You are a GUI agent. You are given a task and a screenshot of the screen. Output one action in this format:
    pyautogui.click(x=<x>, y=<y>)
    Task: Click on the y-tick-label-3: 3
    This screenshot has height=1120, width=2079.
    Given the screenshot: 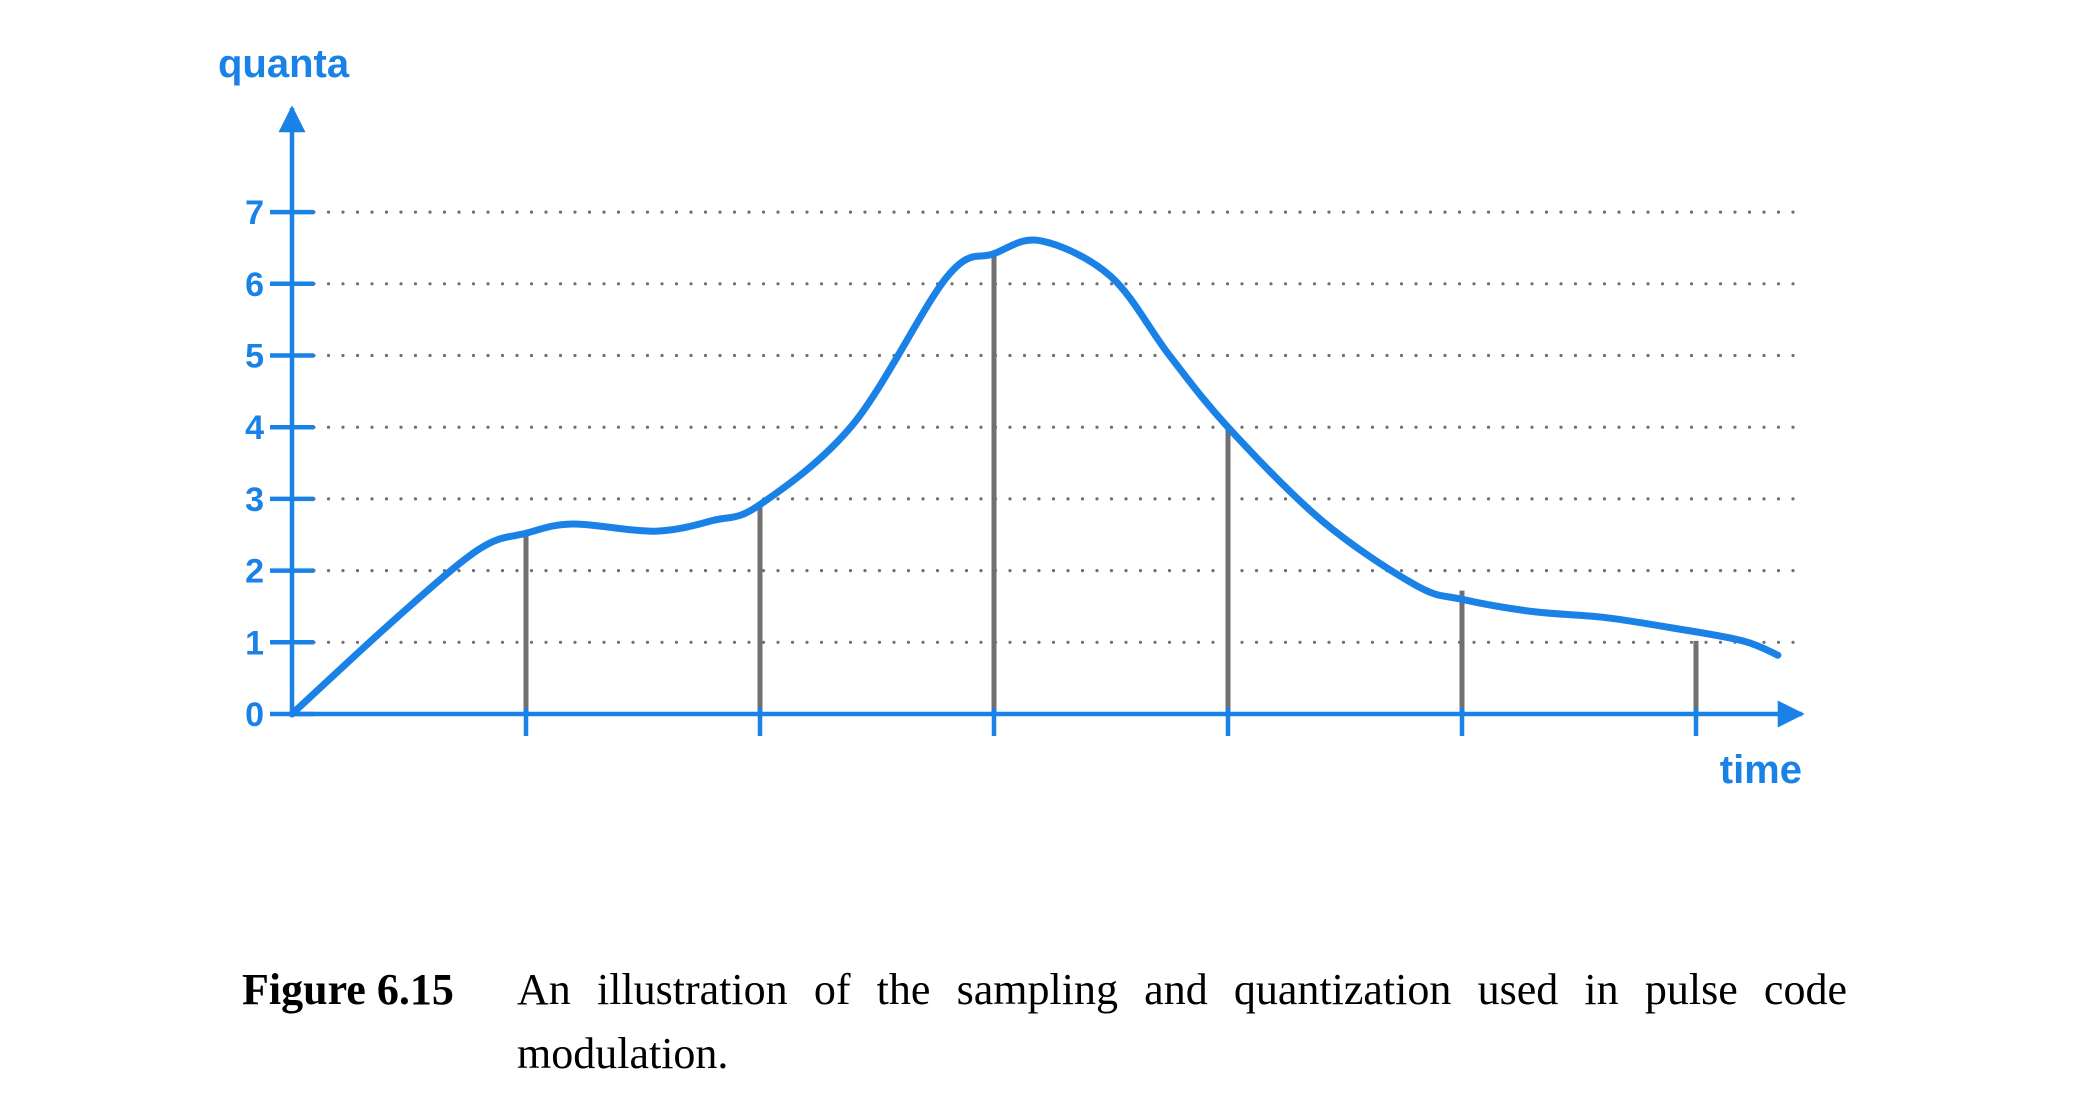 What is the action you would take?
    pyautogui.click(x=254, y=500)
    